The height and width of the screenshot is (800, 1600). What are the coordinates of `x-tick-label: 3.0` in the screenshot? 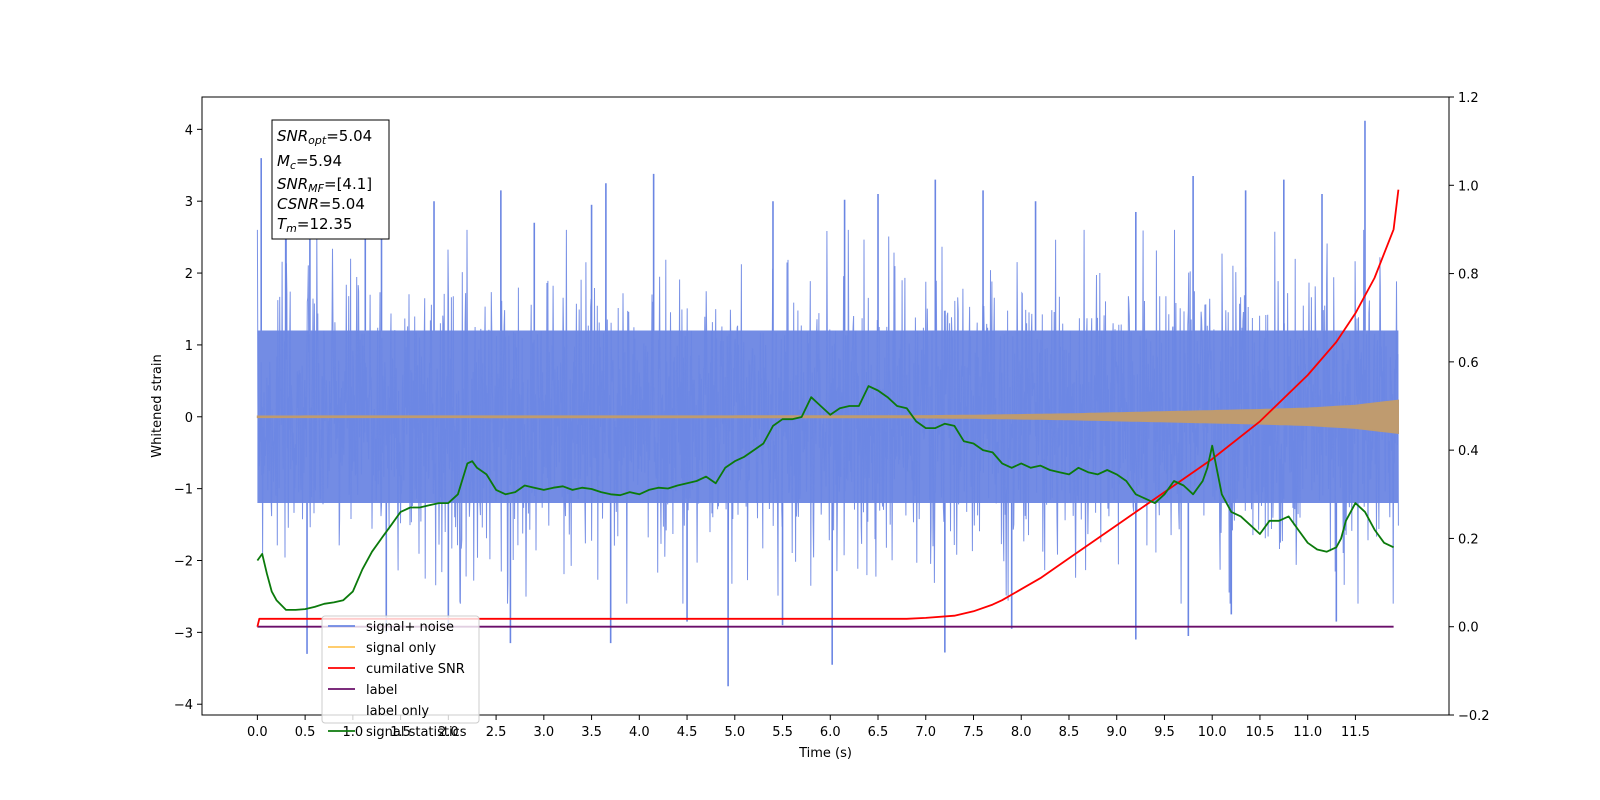 It's located at (543, 732).